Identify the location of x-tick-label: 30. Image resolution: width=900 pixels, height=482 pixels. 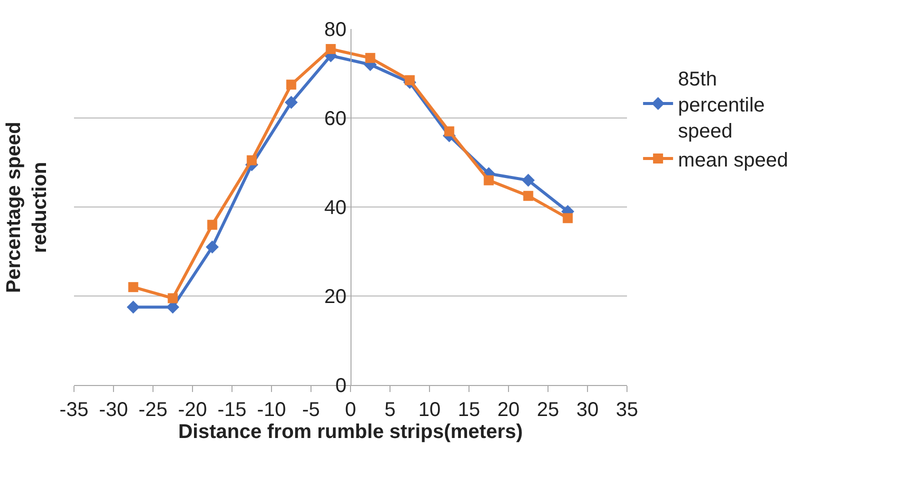
(587, 410).